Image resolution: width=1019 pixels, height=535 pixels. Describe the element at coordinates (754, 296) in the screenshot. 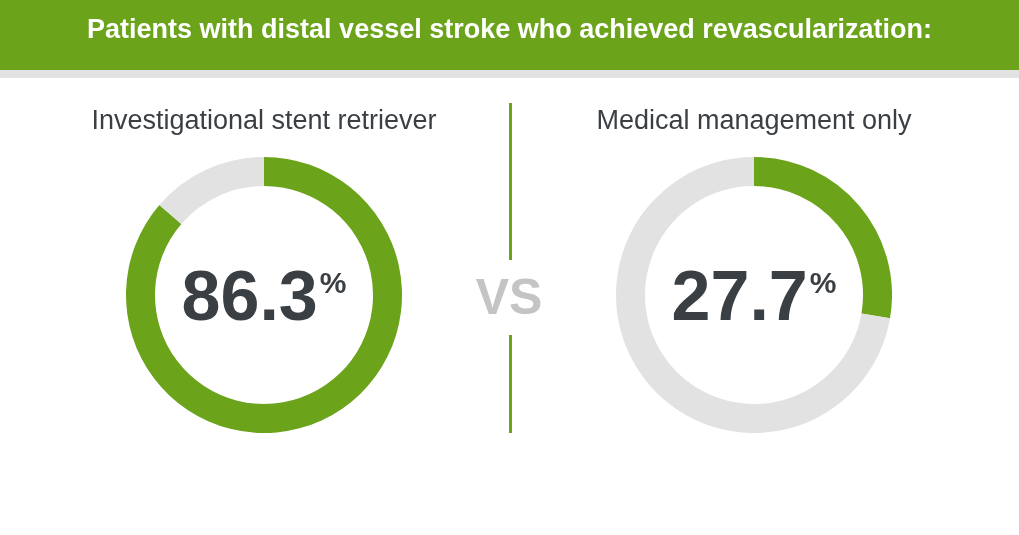

I see `text: 27.7%` at that location.